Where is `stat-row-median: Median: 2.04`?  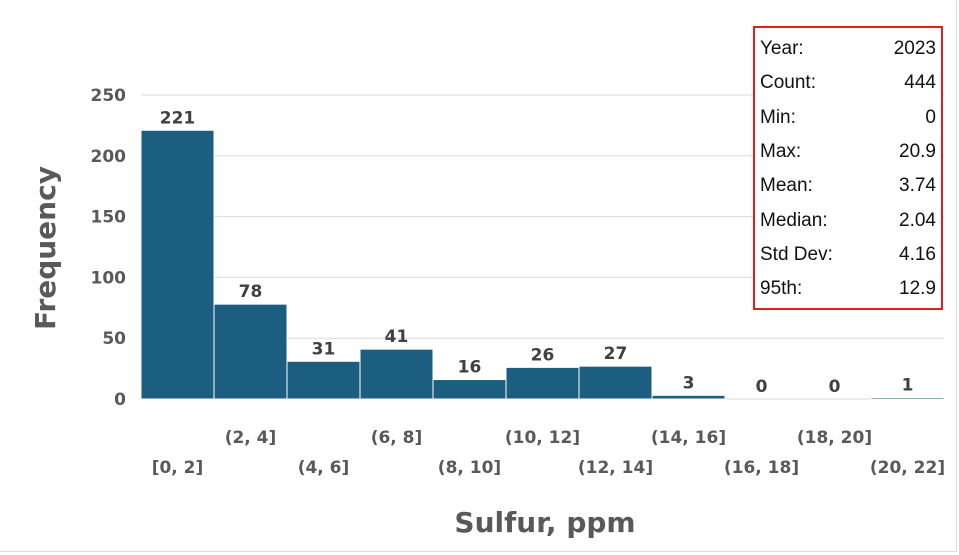 stat-row-median: Median: 2.04 is located at coordinates (848, 220).